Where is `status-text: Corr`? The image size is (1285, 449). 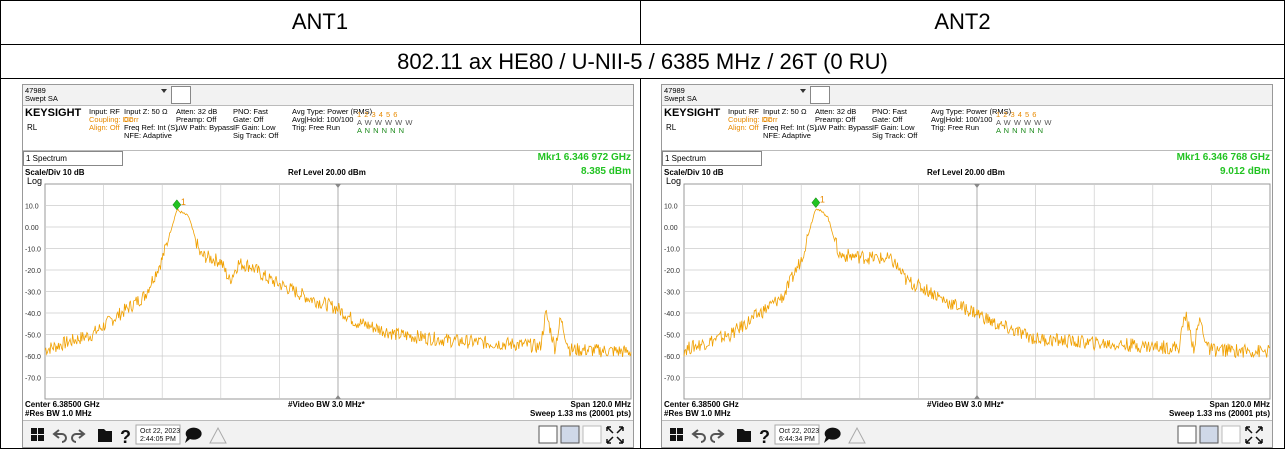 status-text: Corr is located at coordinates (131, 119).